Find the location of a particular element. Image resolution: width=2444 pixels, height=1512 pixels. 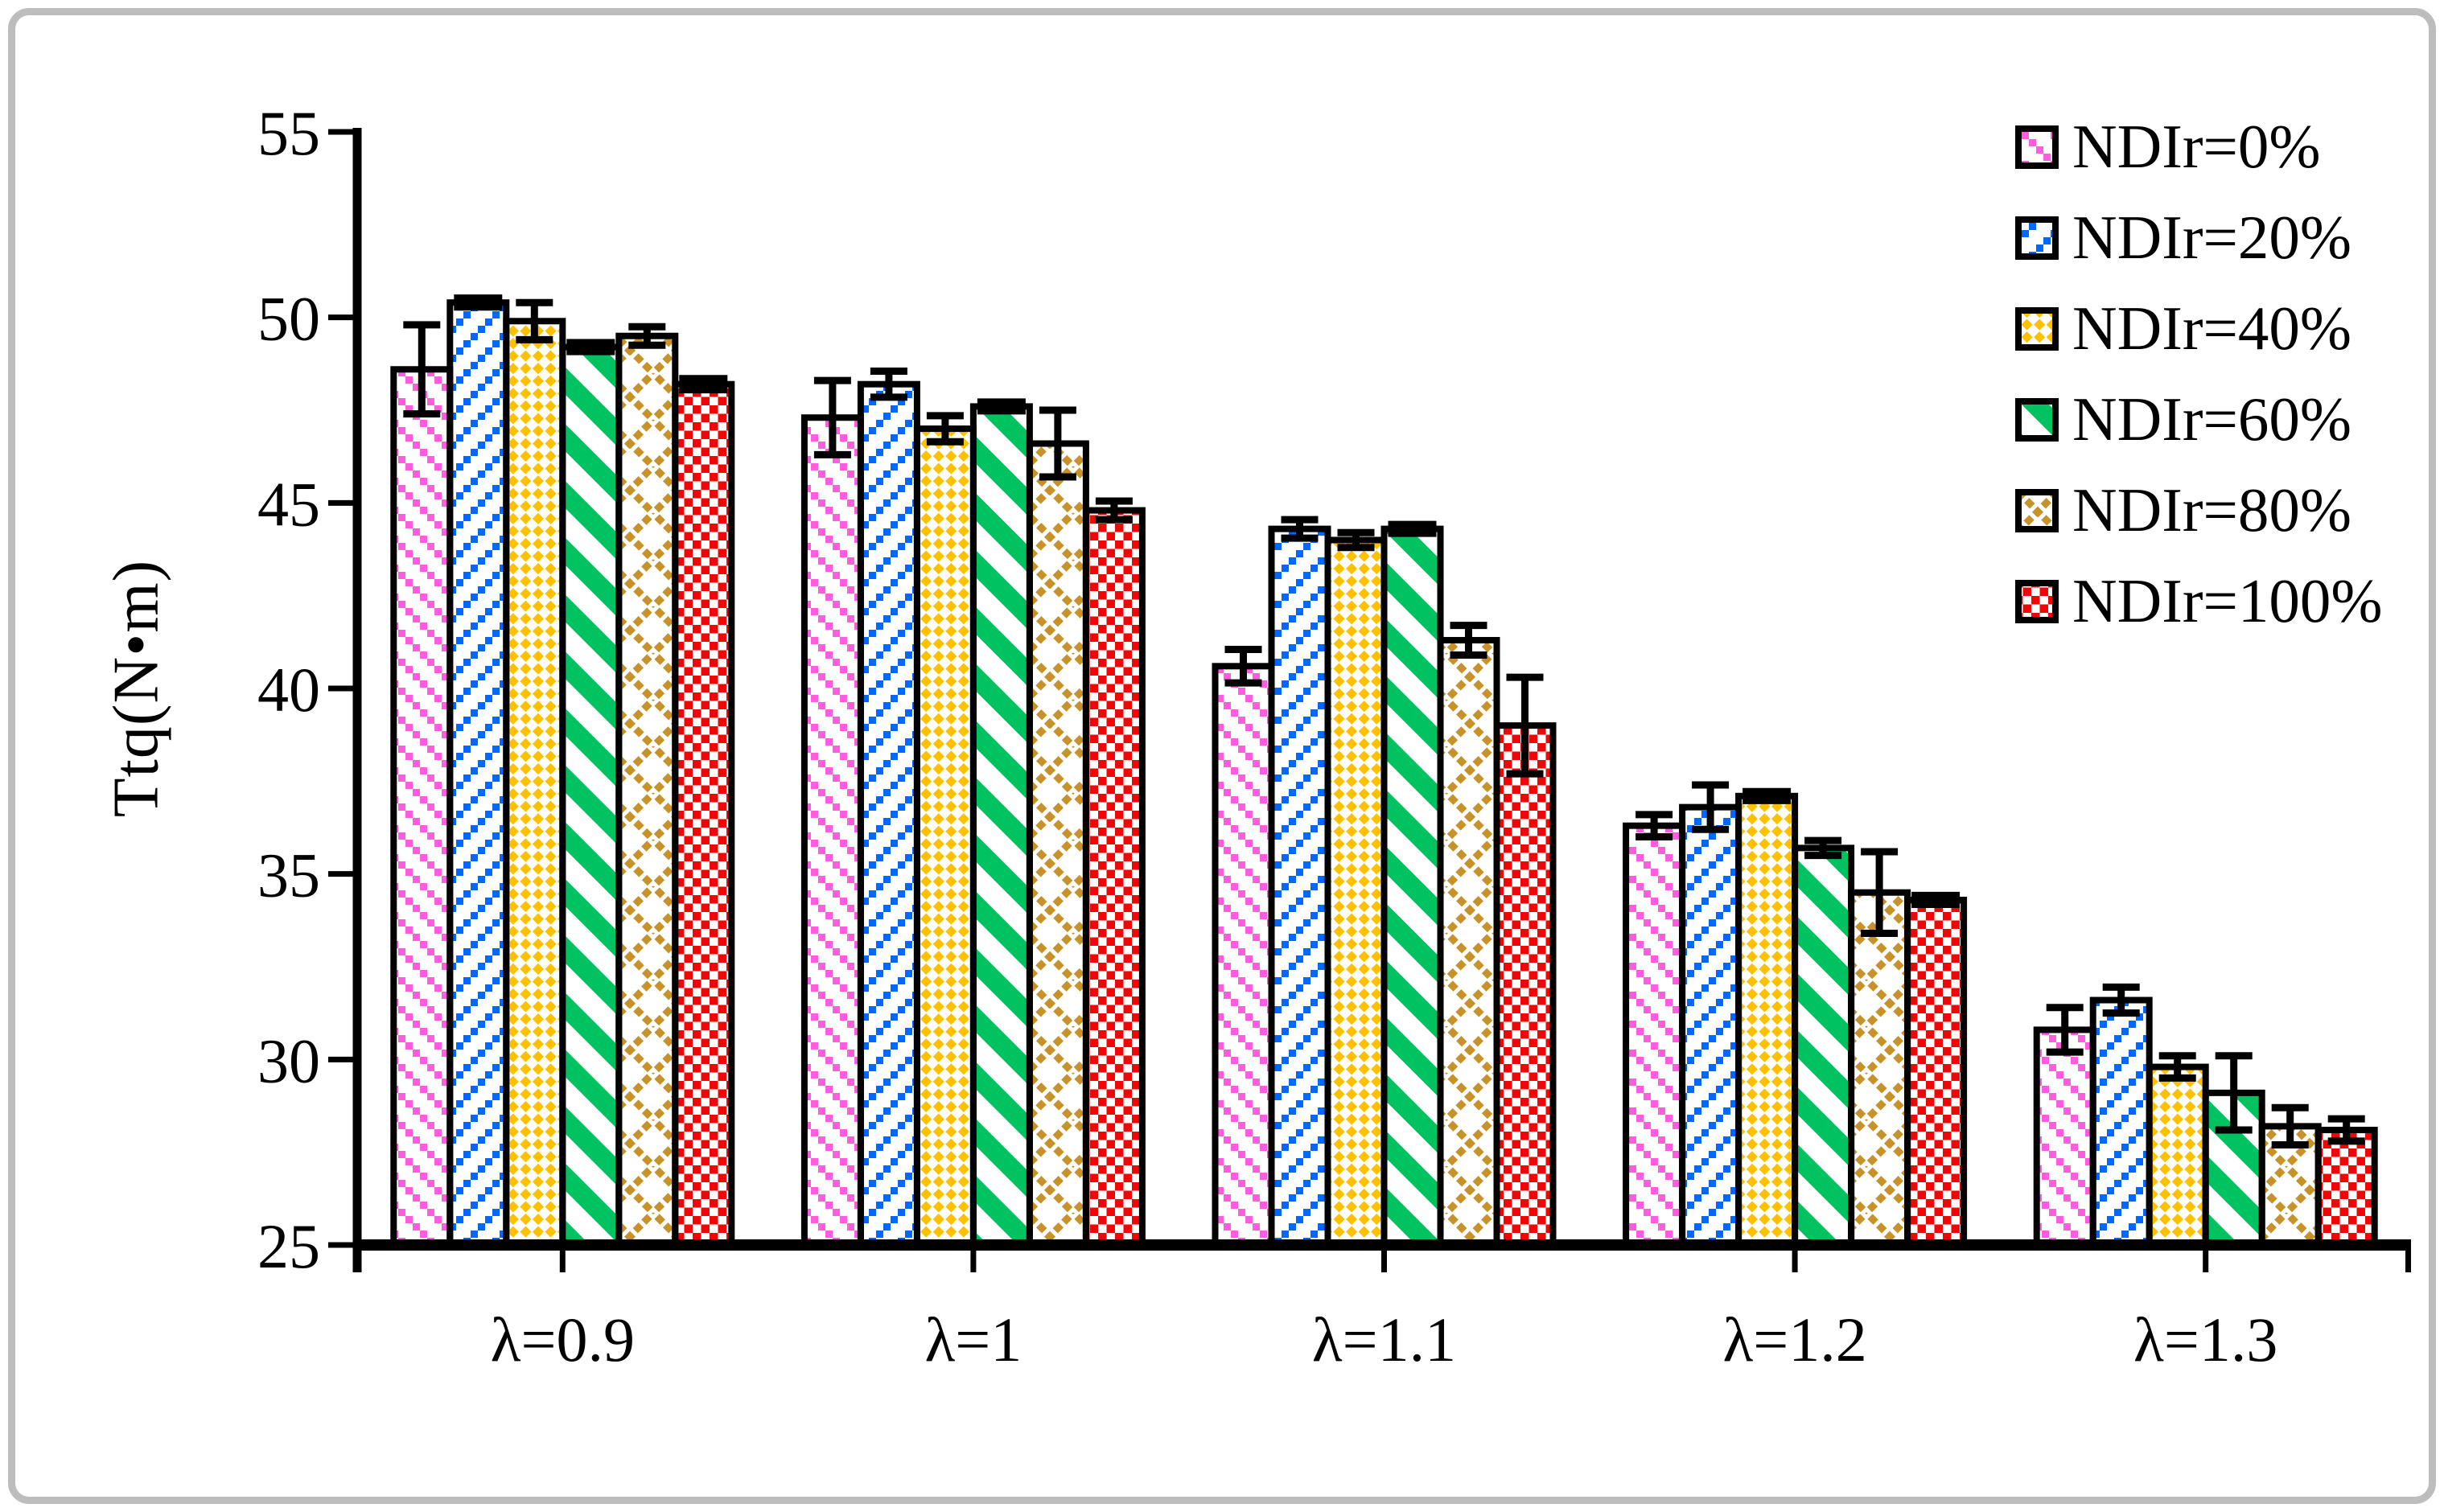

legend-item: NDIr=80% is located at coordinates (2198, 511).